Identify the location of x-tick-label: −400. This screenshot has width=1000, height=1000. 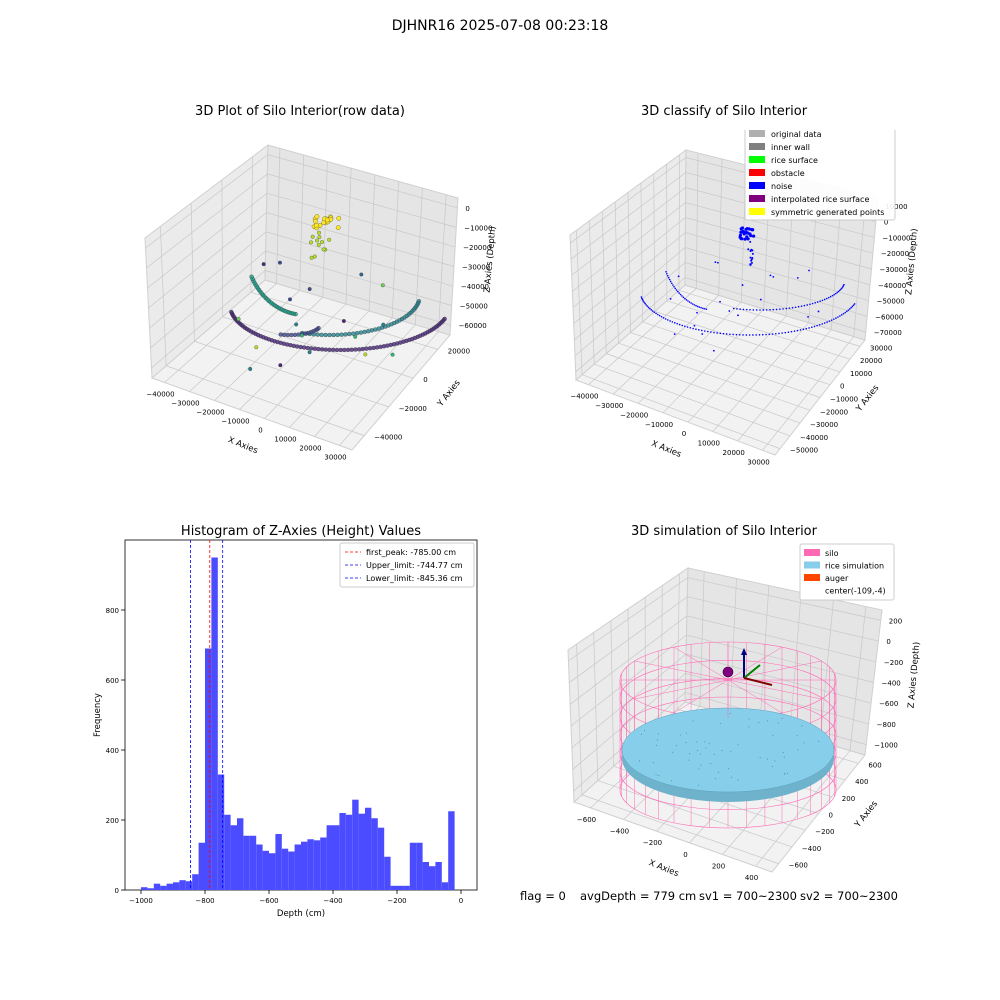
(619, 832).